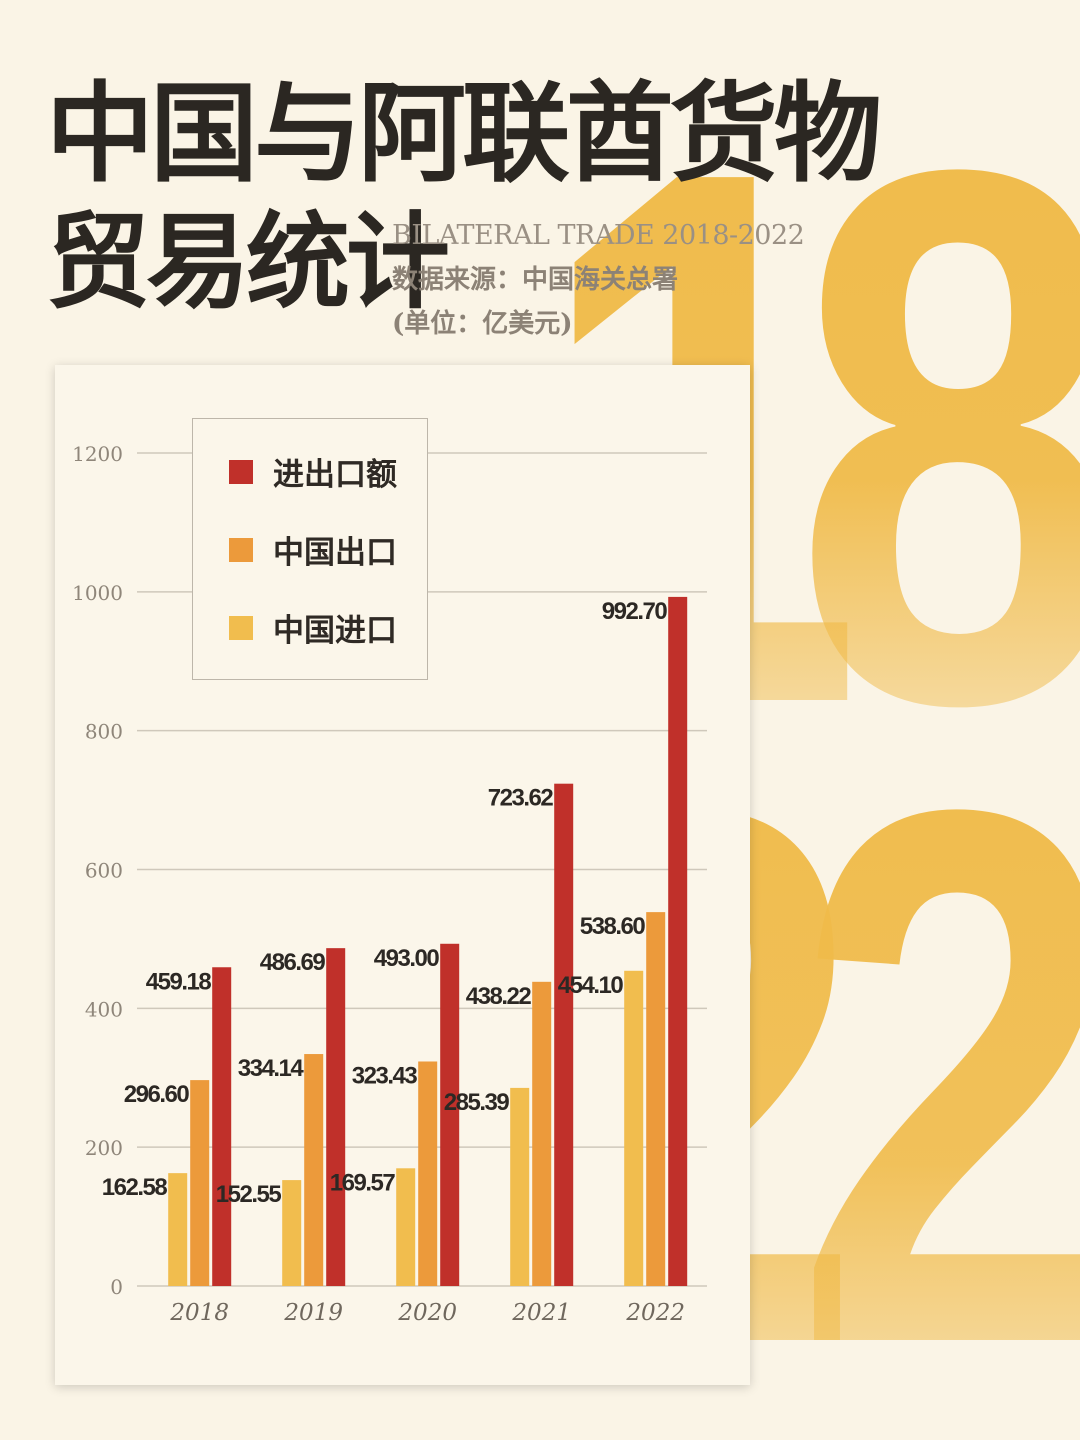 This screenshot has height=1440, width=1080. What do you see at coordinates (104, 1009) in the screenshot?
I see `y-tick-label: 400` at bounding box center [104, 1009].